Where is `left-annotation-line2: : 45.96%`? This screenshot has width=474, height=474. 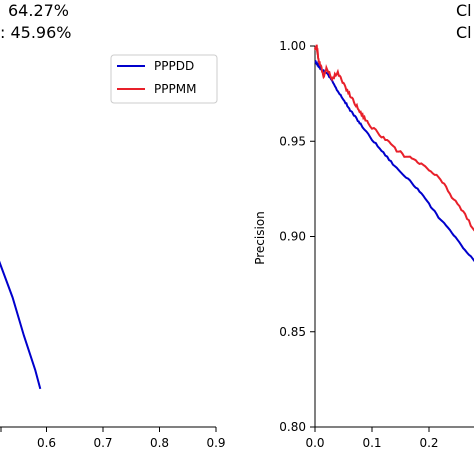 left-annotation-line2: : 45.96% is located at coordinates (35, 32).